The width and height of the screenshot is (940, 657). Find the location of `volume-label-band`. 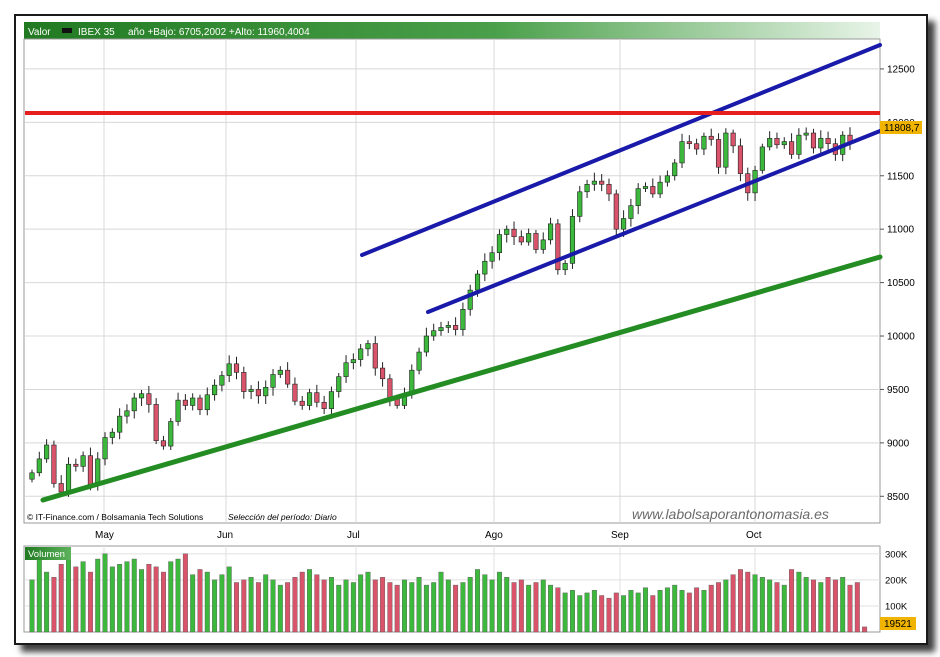

volume-label-band is located at coordinates (48, 553).